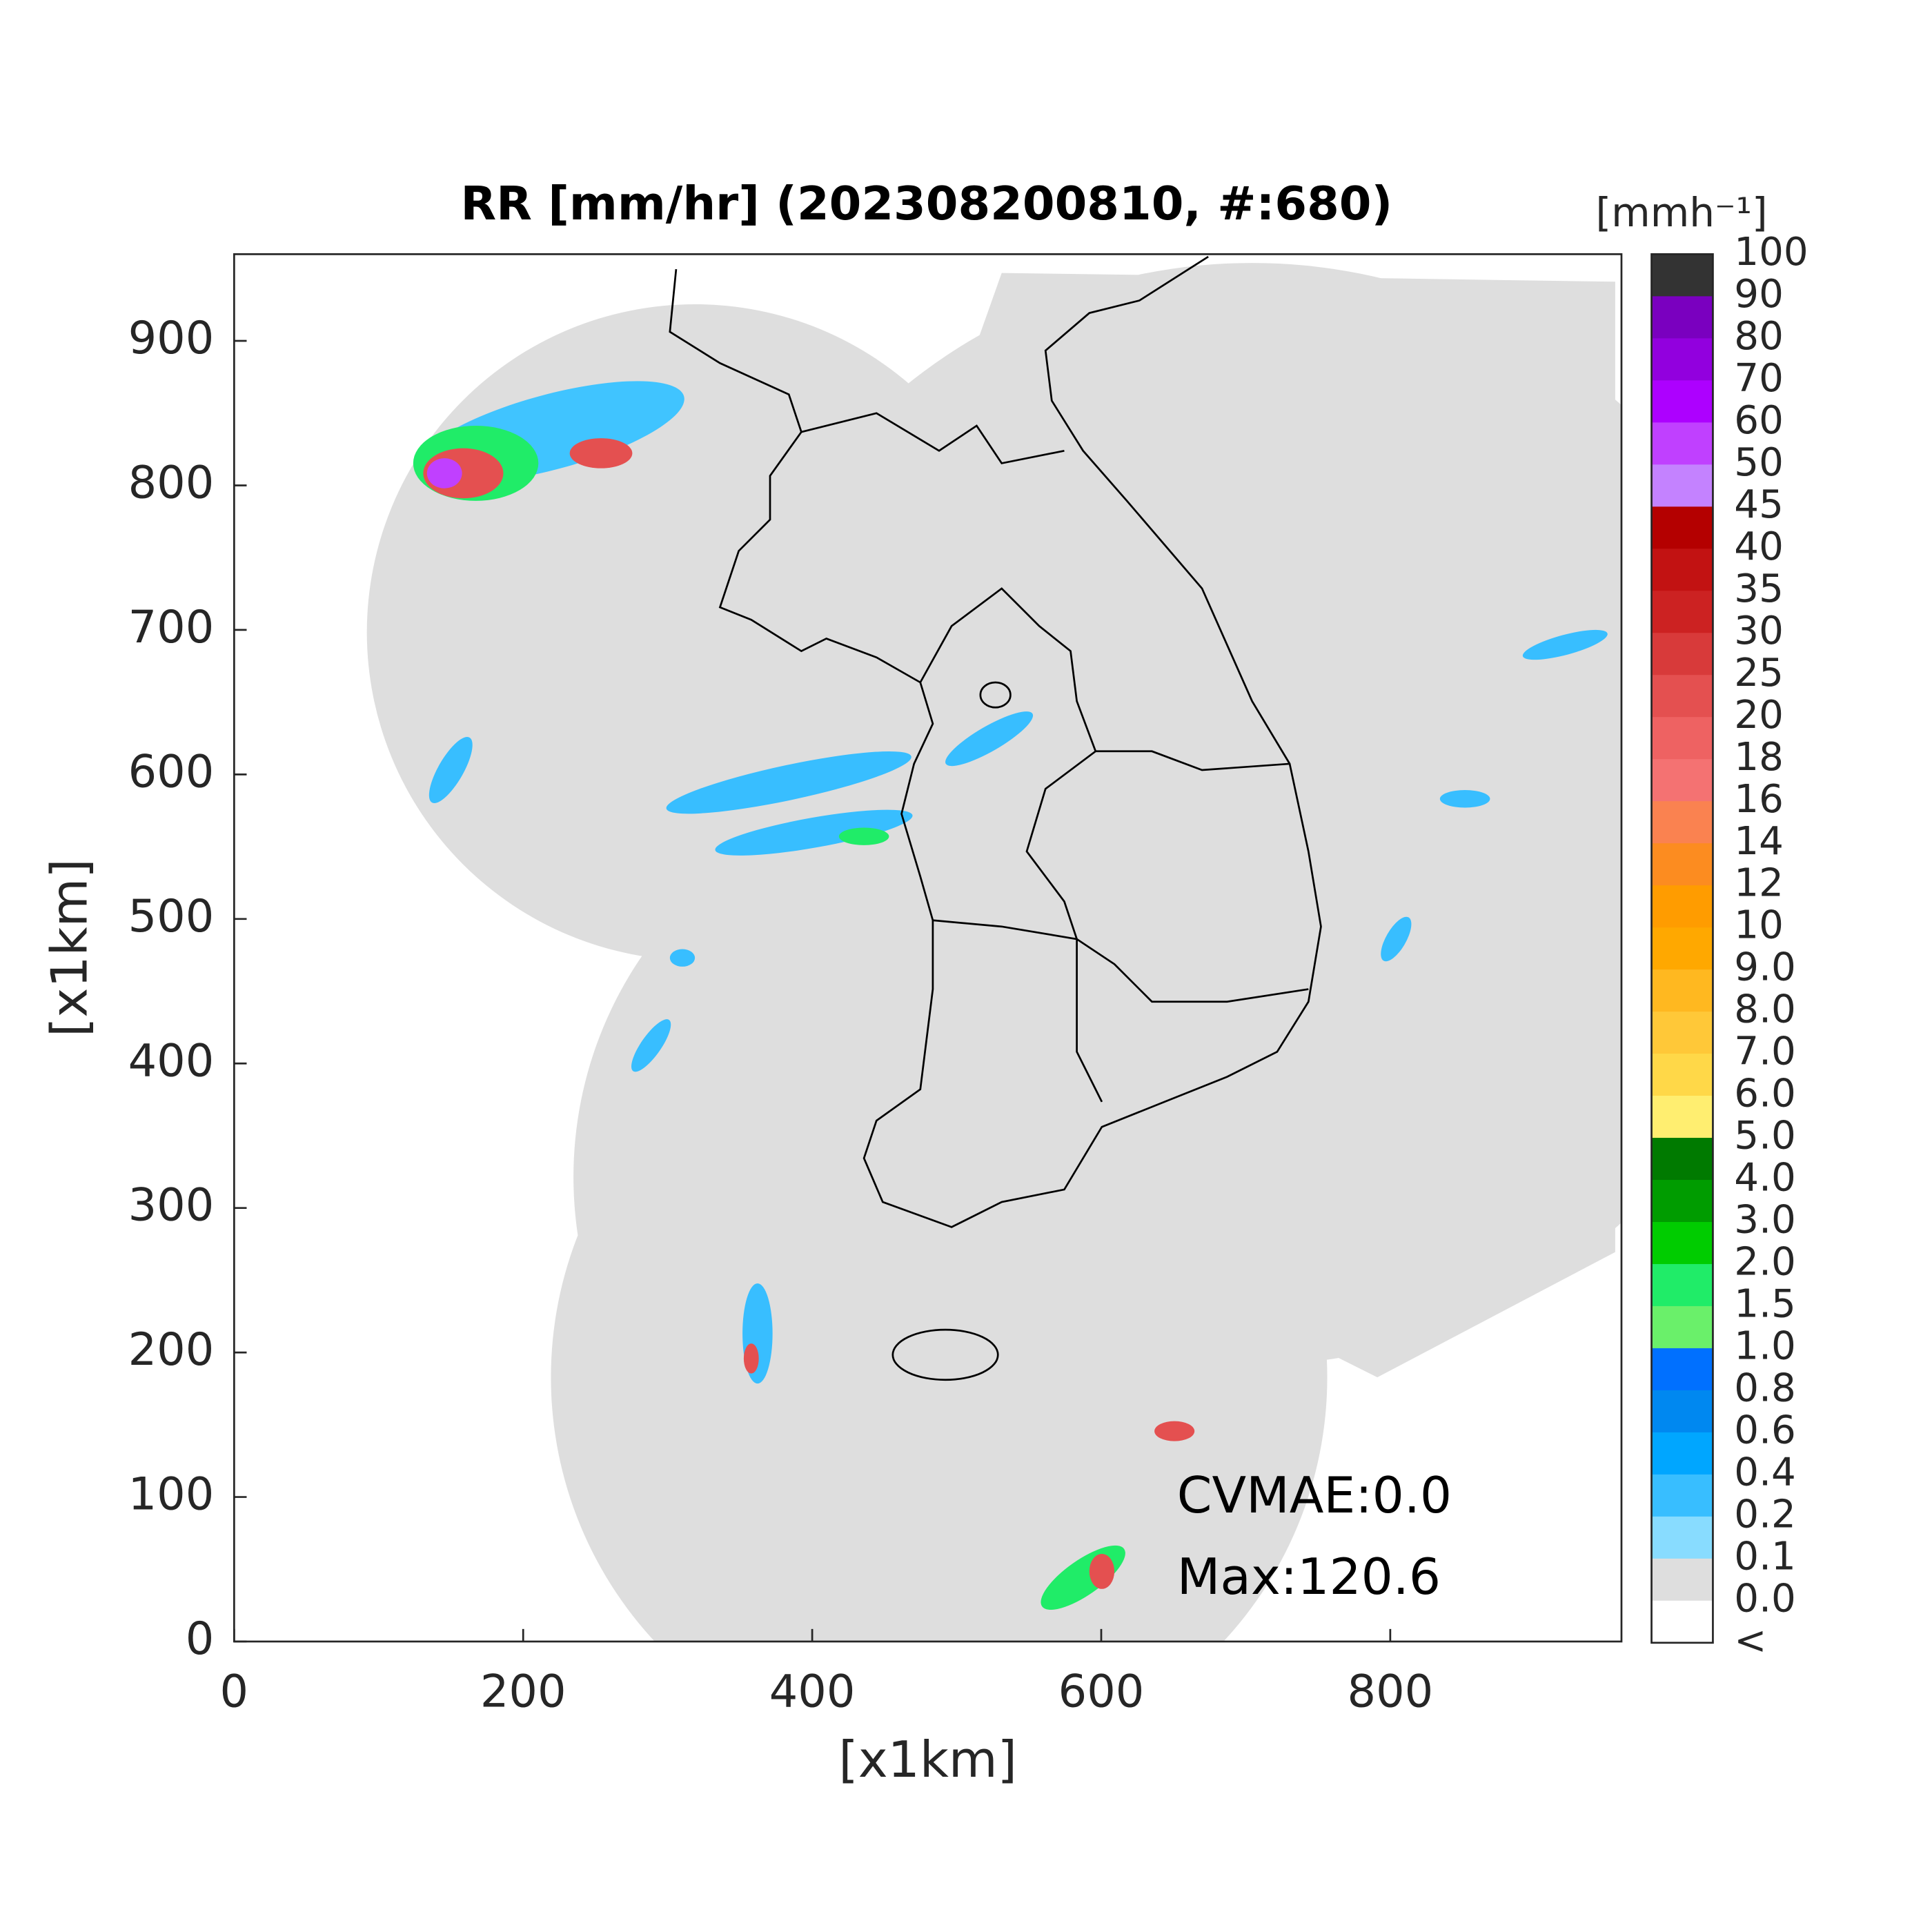  What do you see at coordinates (1764, 1556) in the screenshot?
I see `colorbar-label: 0.1` at bounding box center [1764, 1556].